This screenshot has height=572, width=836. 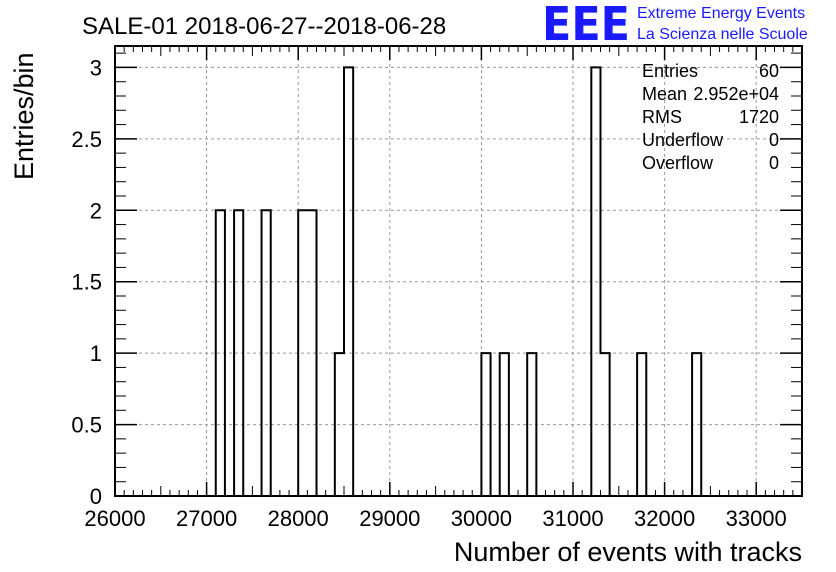 I want to click on x-tick-label: 29000, so click(x=389, y=518).